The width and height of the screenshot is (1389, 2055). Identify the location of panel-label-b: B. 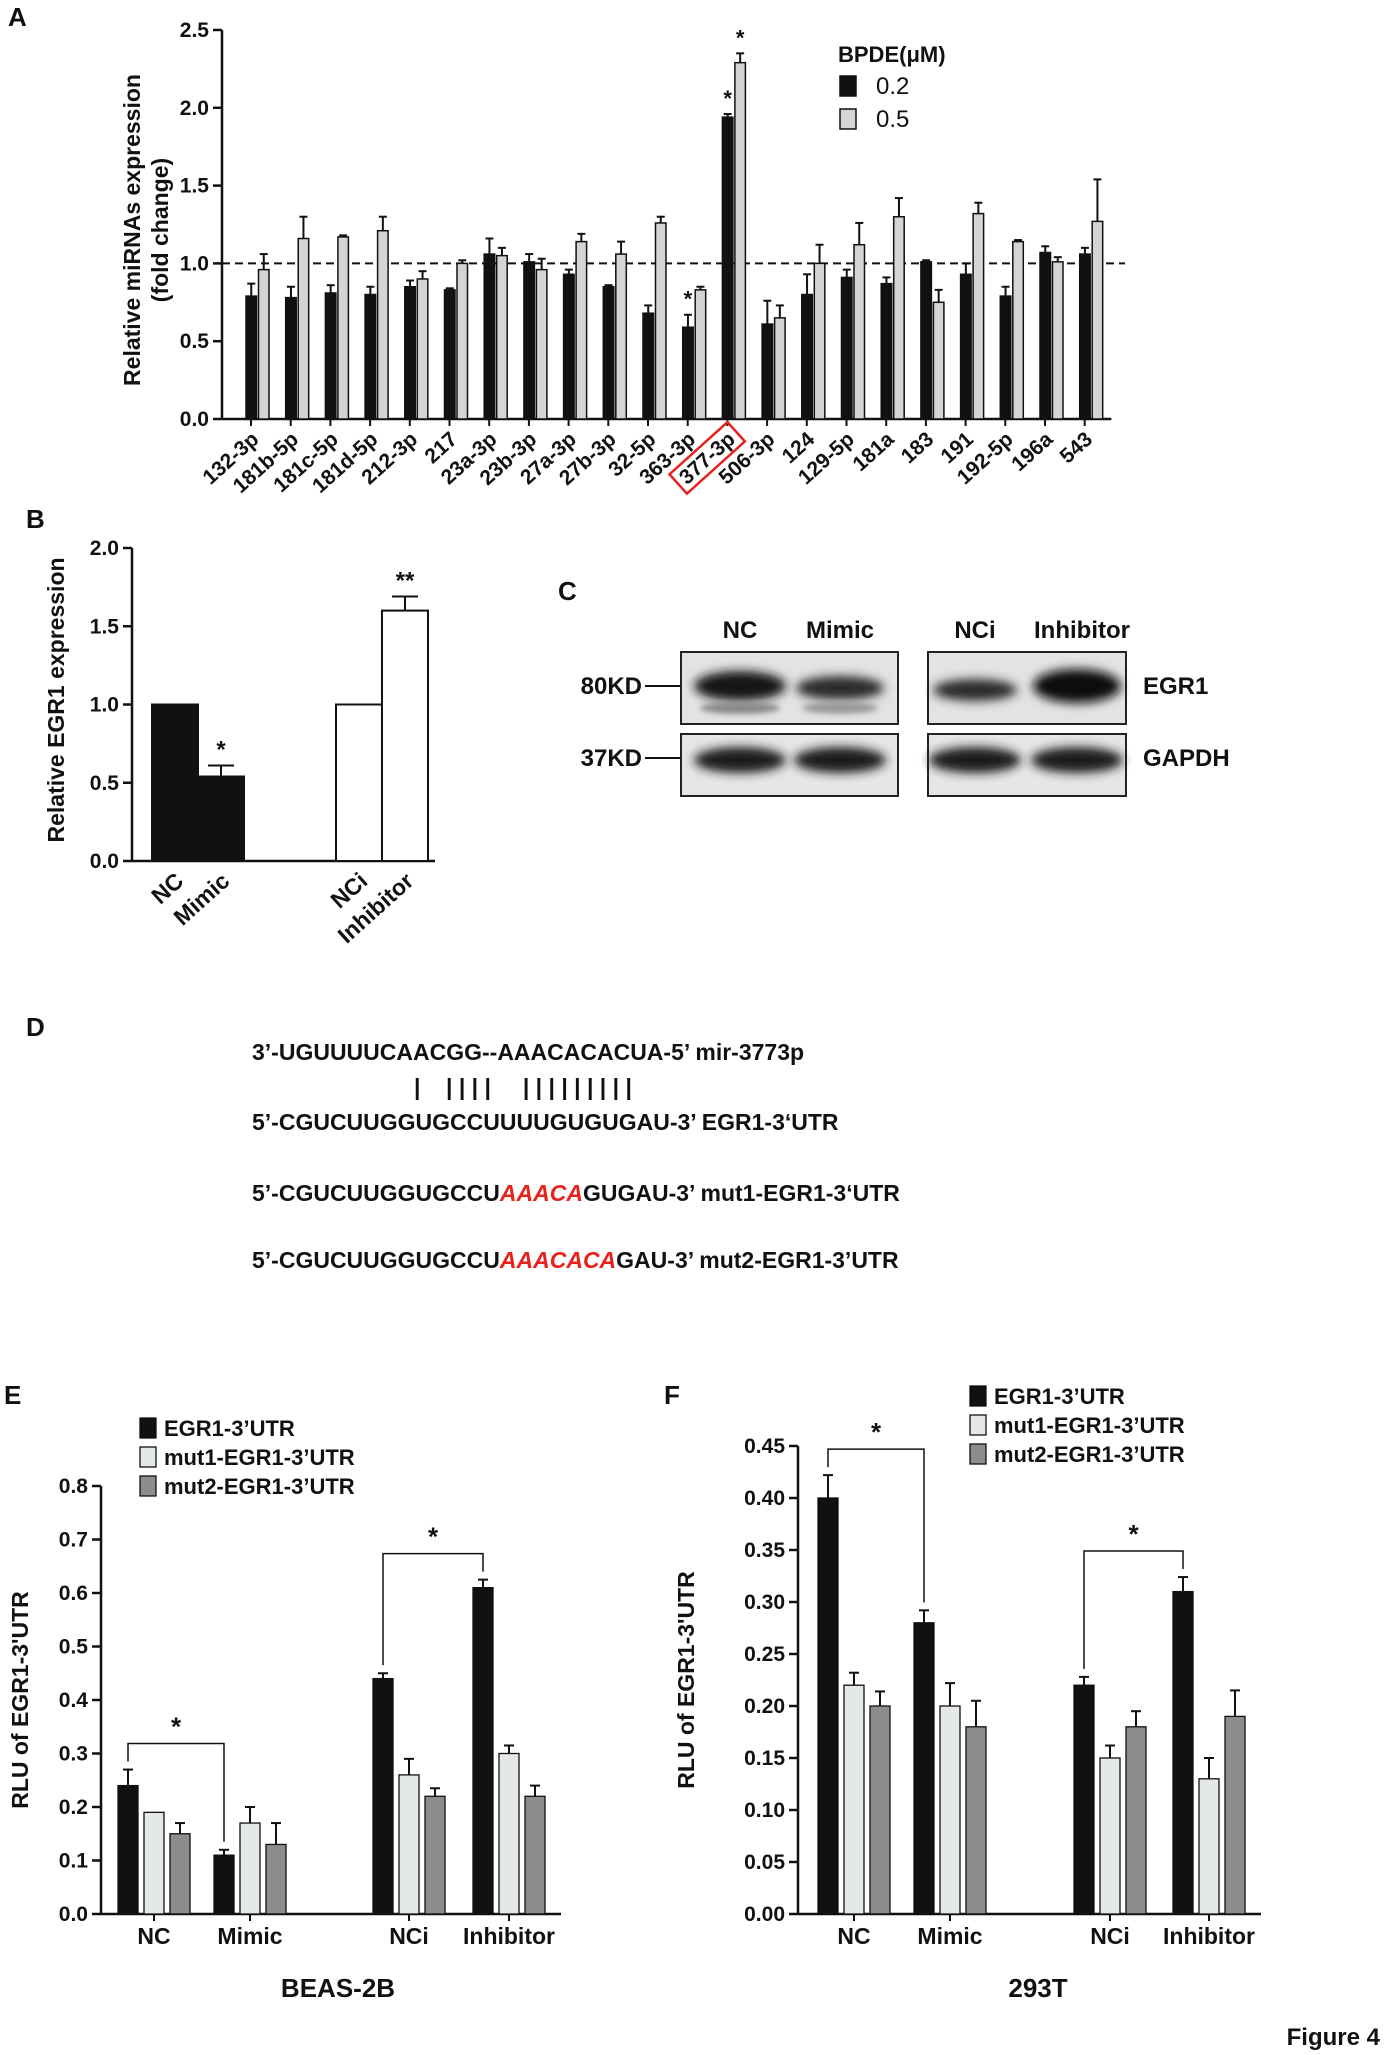
(35, 519).